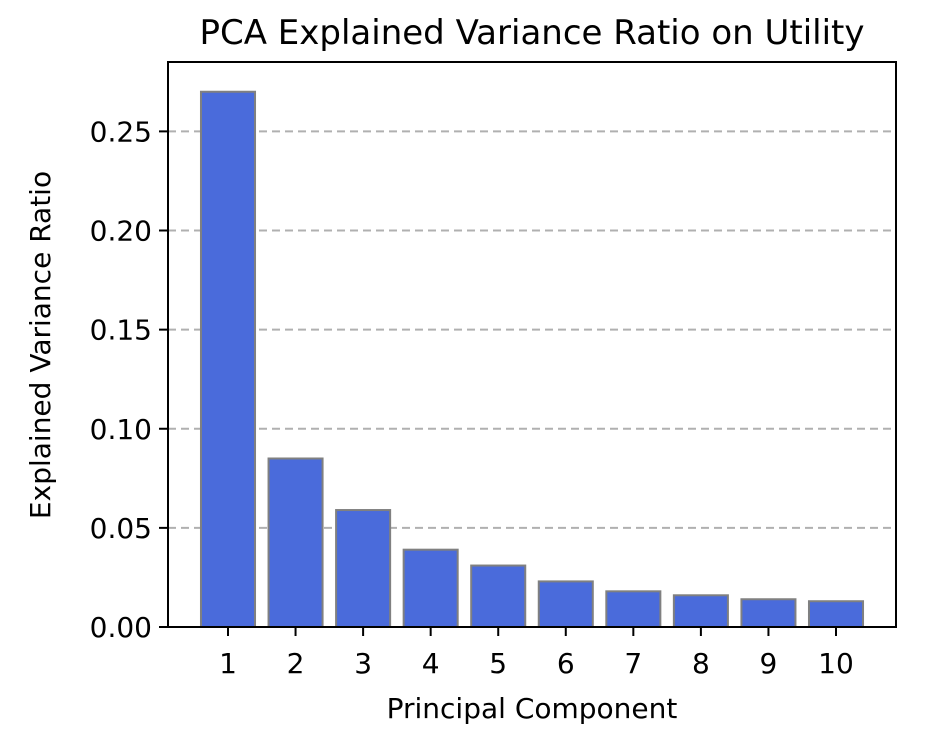  I want to click on x-tick-label: 8, so click(701, 663).